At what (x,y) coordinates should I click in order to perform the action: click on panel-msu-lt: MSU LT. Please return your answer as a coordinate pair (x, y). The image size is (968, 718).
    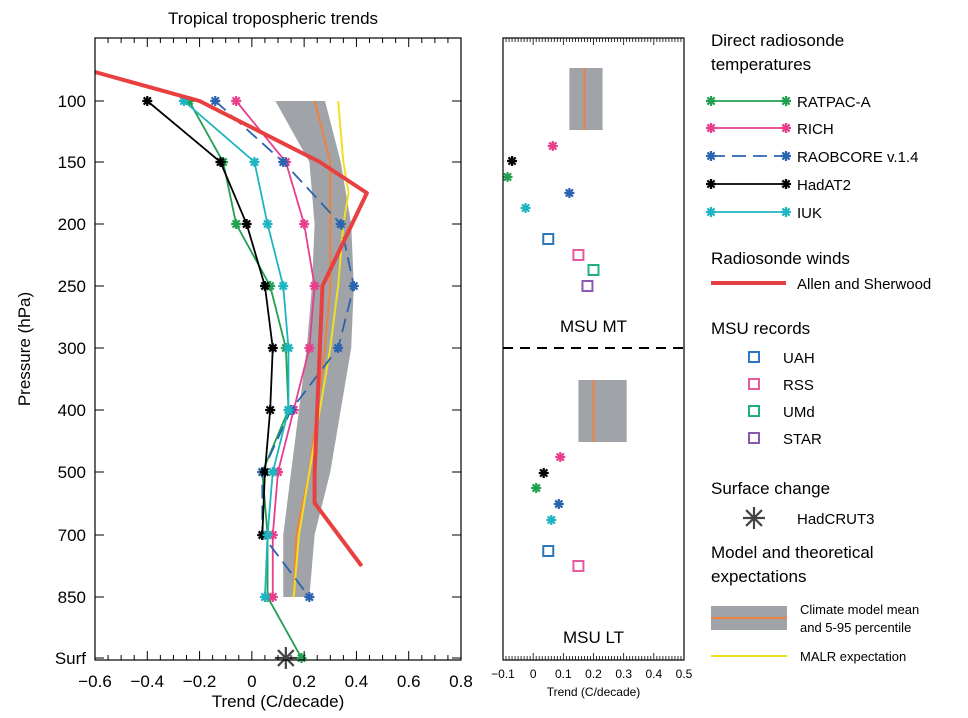
    Looking at the image, I should click on (579, 513).